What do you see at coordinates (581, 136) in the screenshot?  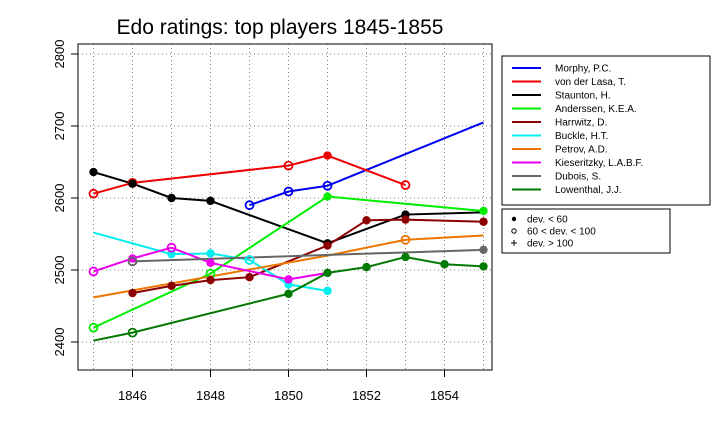 I see `legend-label: Buckle, H.T.` at bounding box center [581, 136].